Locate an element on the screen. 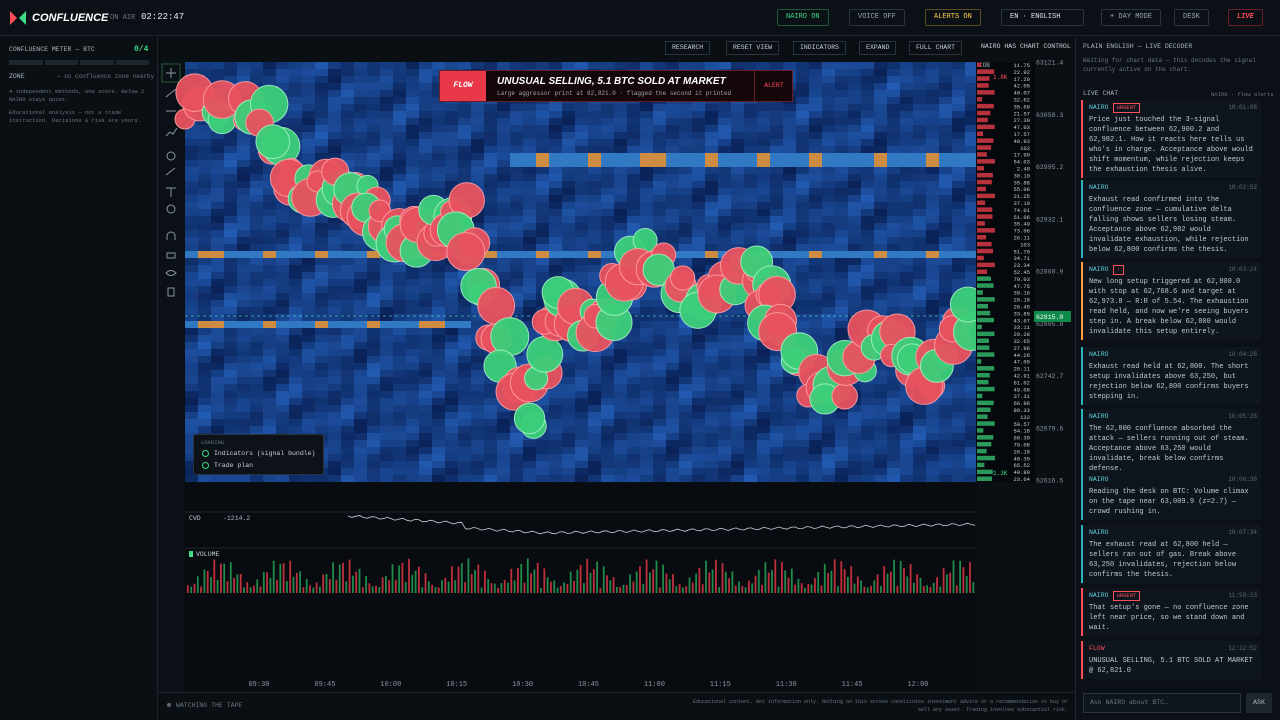 The image size is (1280, 720). alerts-toggle: ALERTS ON is located at coordinates (953, 17).